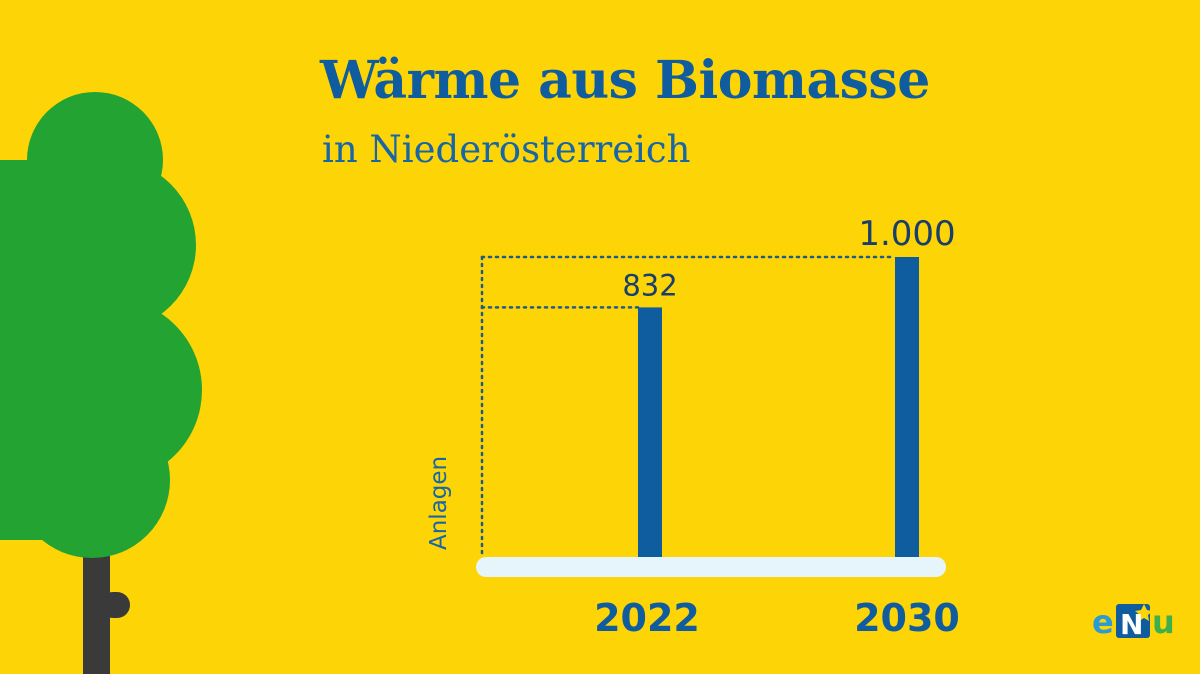 This screenshot has height=674, width=1200. I want to click on logo-letter-e: e, so click(1103, 622).